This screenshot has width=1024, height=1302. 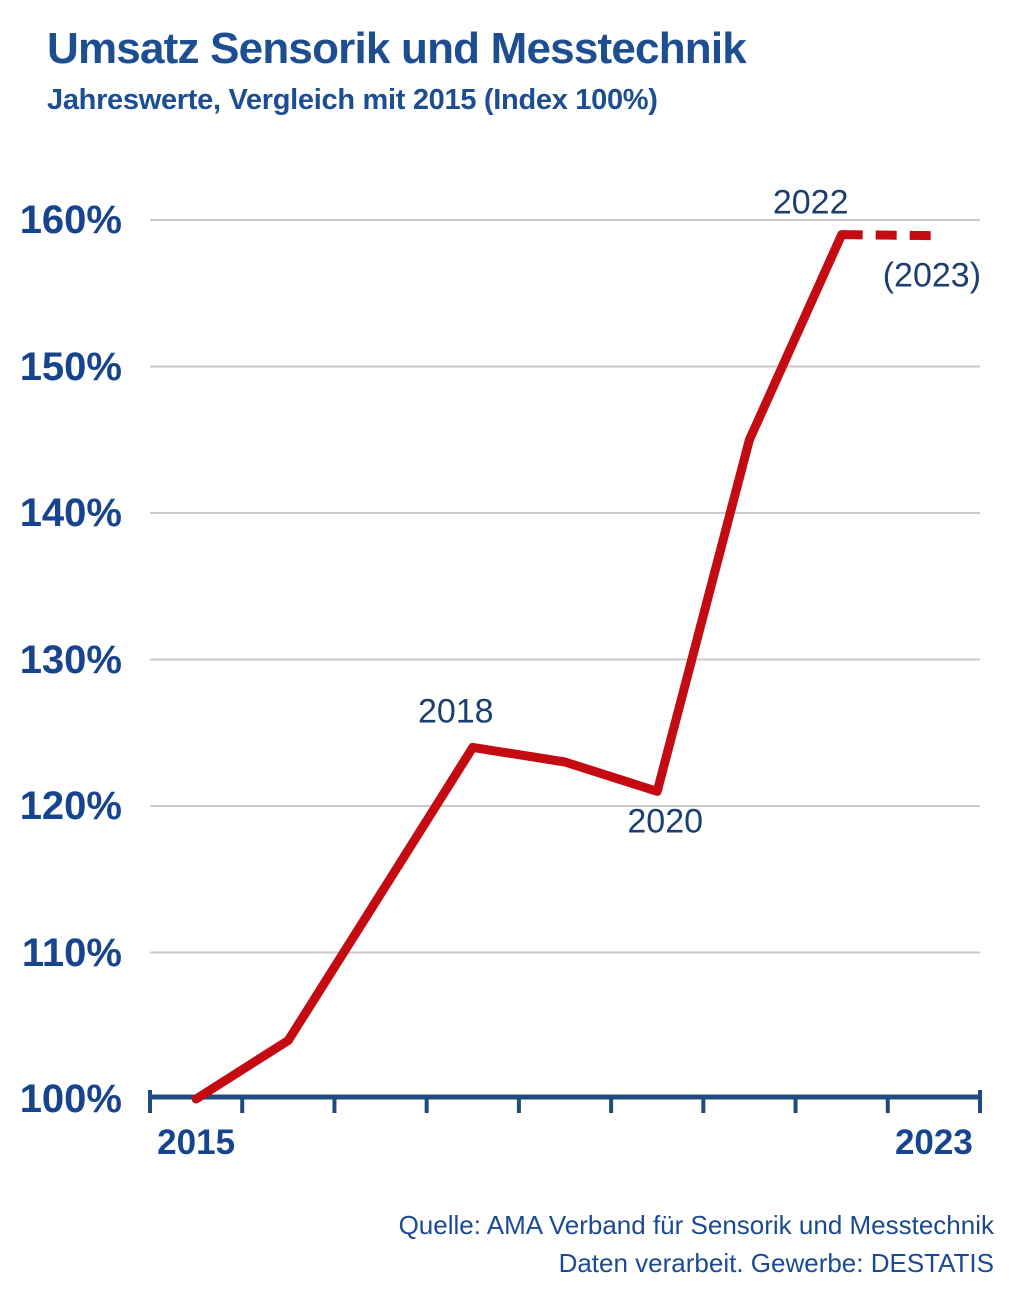 What do you see at coordinates (70, 806) in the screenshot?
I see `y-axis-label-120: 120%` at bounding box center [70, 806].